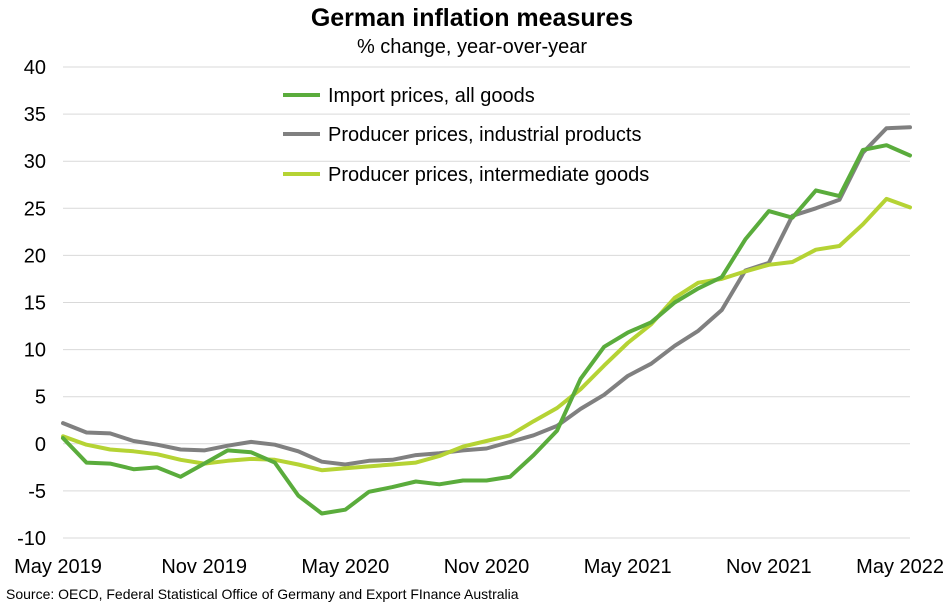 This screenshot has width=946, height=606. What do you see at coordinates (628, 567) in the screenshot?
I see `x-tick-label: May 2021` at bounding box center [628, 567].